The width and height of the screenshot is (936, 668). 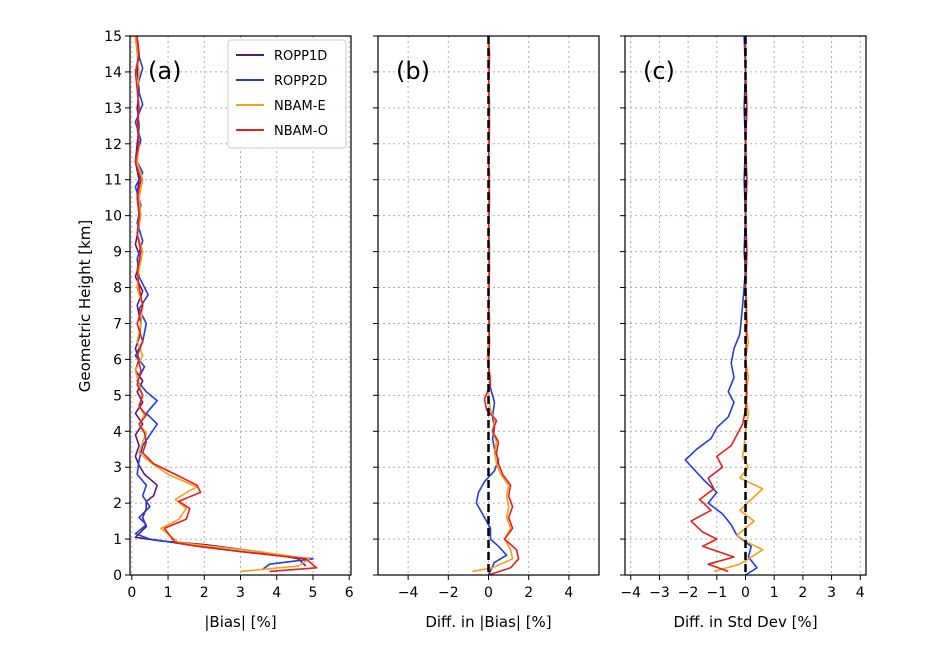 What do you see at coordinates (738, 304) in the screenshot?
I see `series-line-c-nbam-e` at bounding box center [738, 304].